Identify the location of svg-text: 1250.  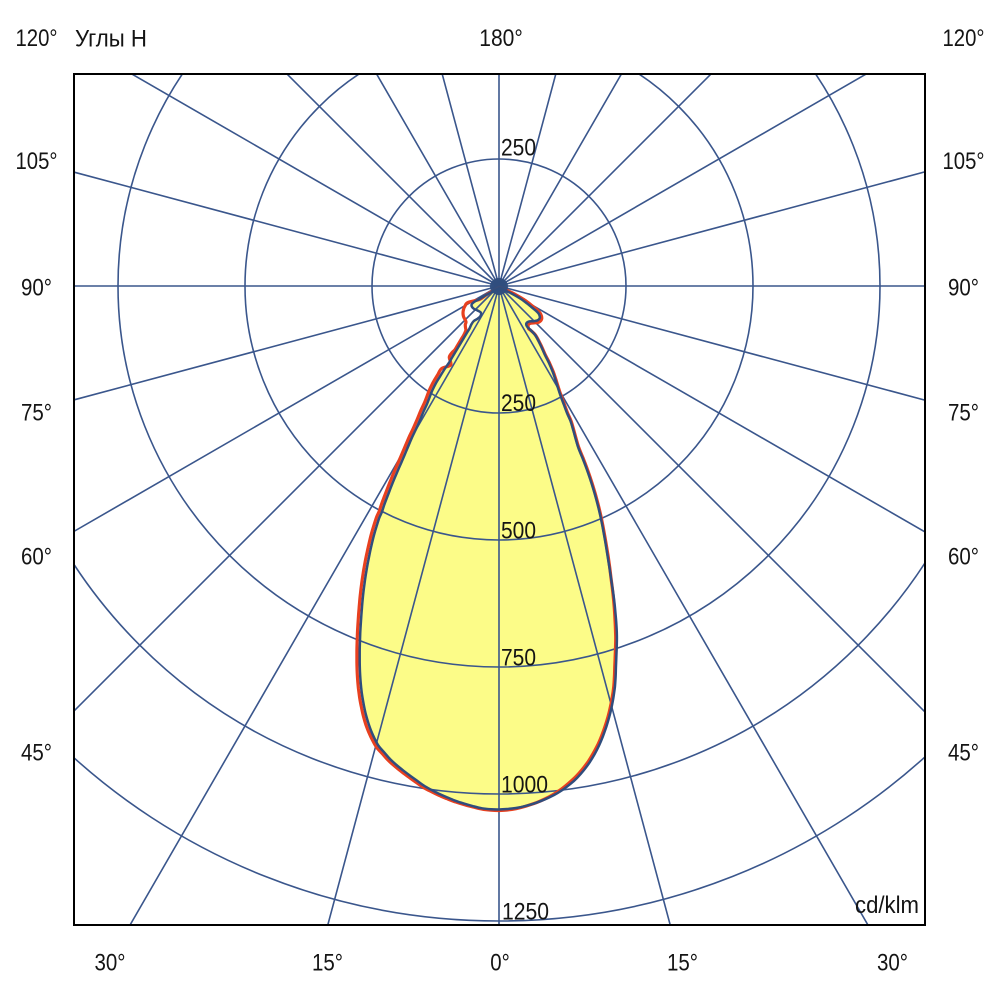
(525, 912).